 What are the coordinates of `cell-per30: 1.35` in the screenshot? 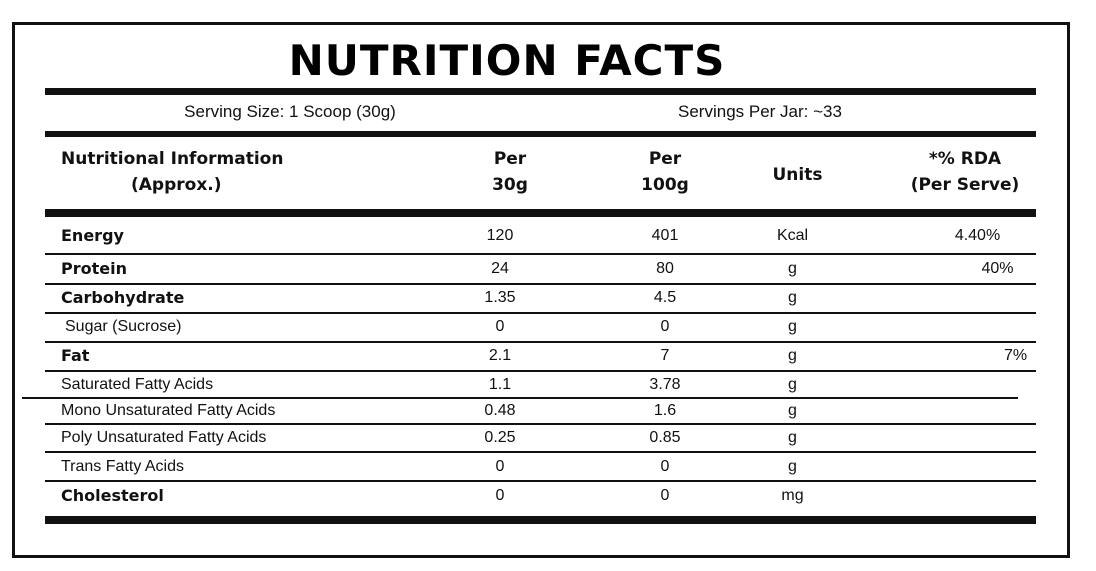 It's located at (500, 297).